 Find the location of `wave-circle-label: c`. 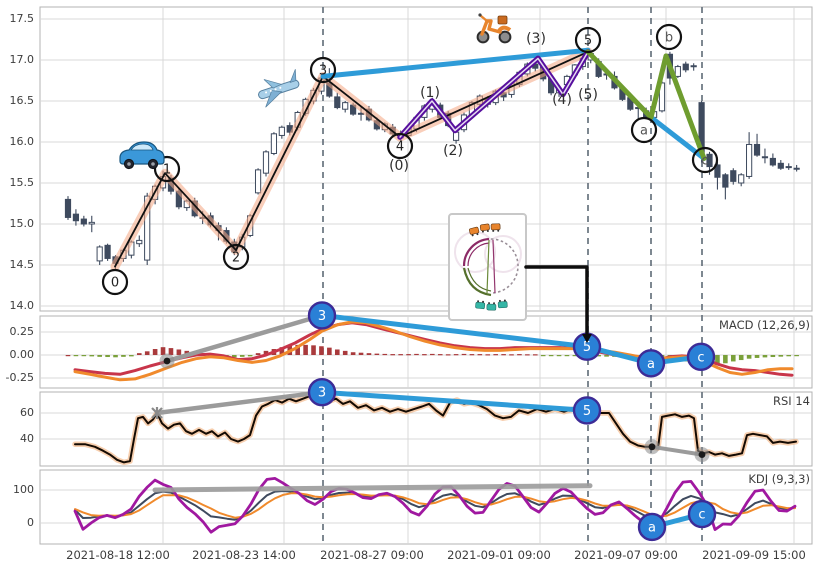

wave-circle-label: c is located at coordinates (704, 161).